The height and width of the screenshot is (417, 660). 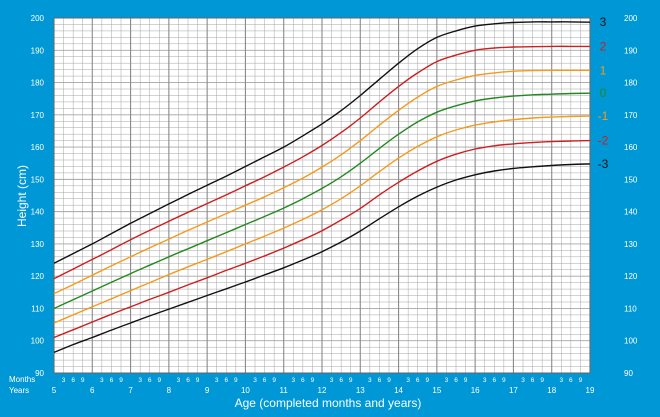 I want to click on x-year-tick-label: 9, so click(x=207, y=390).